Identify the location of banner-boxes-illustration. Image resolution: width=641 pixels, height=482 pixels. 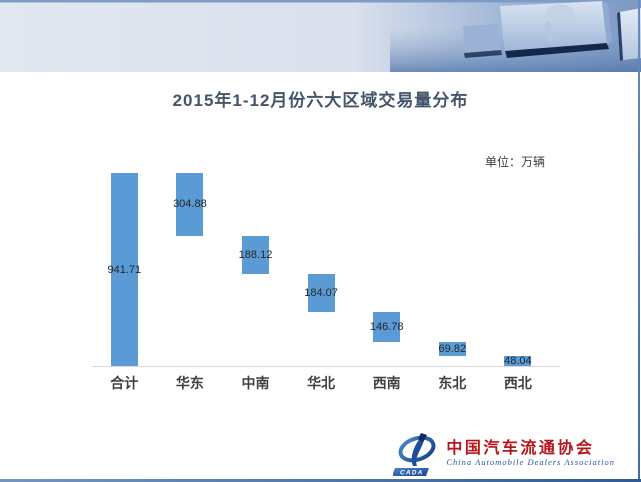
(320, 36).